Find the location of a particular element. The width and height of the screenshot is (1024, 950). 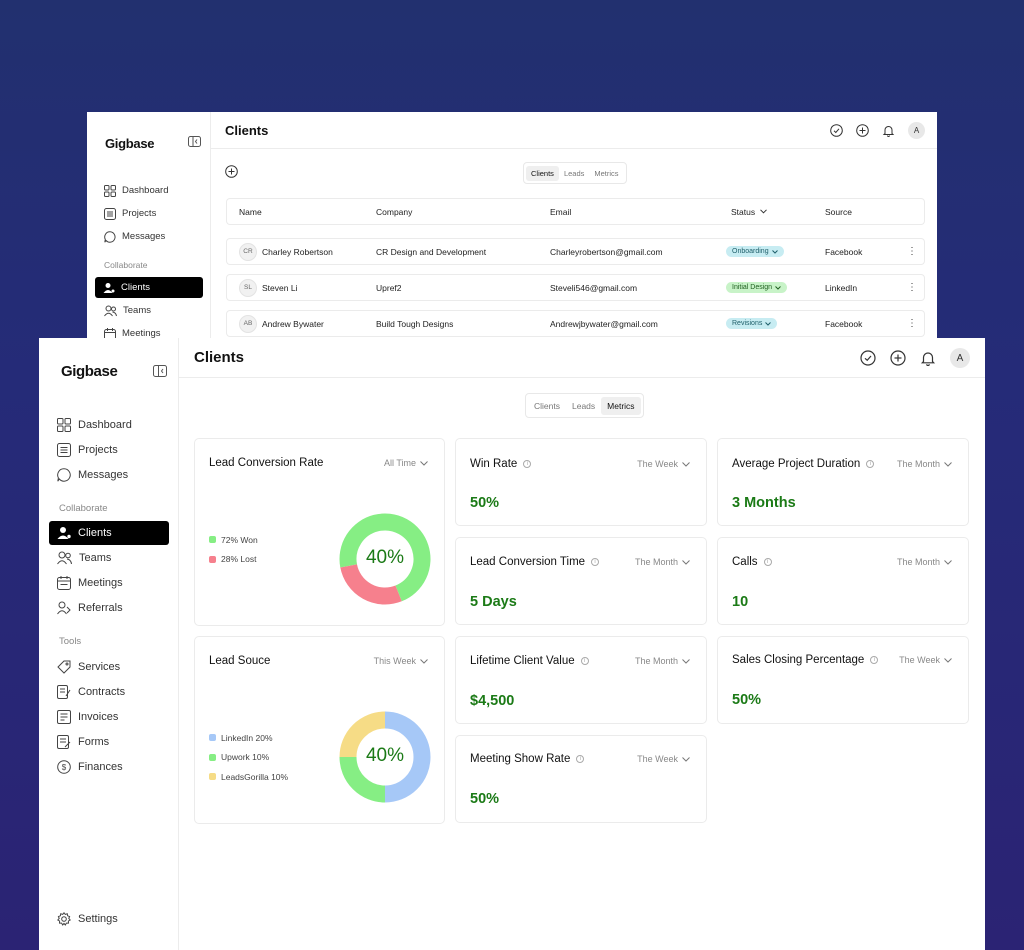

status-badge: Revisions is located at coordinates (752, 323).